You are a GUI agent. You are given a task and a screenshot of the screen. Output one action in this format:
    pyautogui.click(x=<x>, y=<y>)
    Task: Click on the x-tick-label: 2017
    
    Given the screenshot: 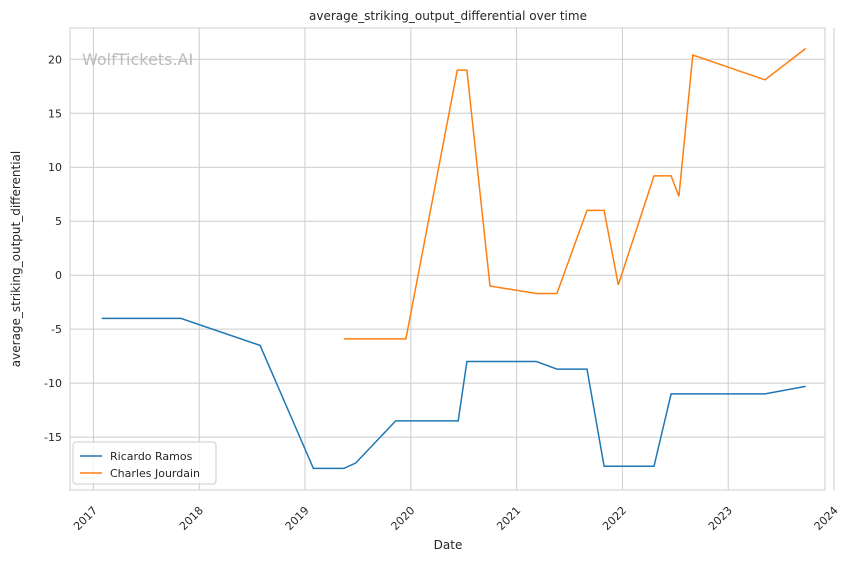 What is the action you would take?
    pyautogui.click(x=85, y=518)
    